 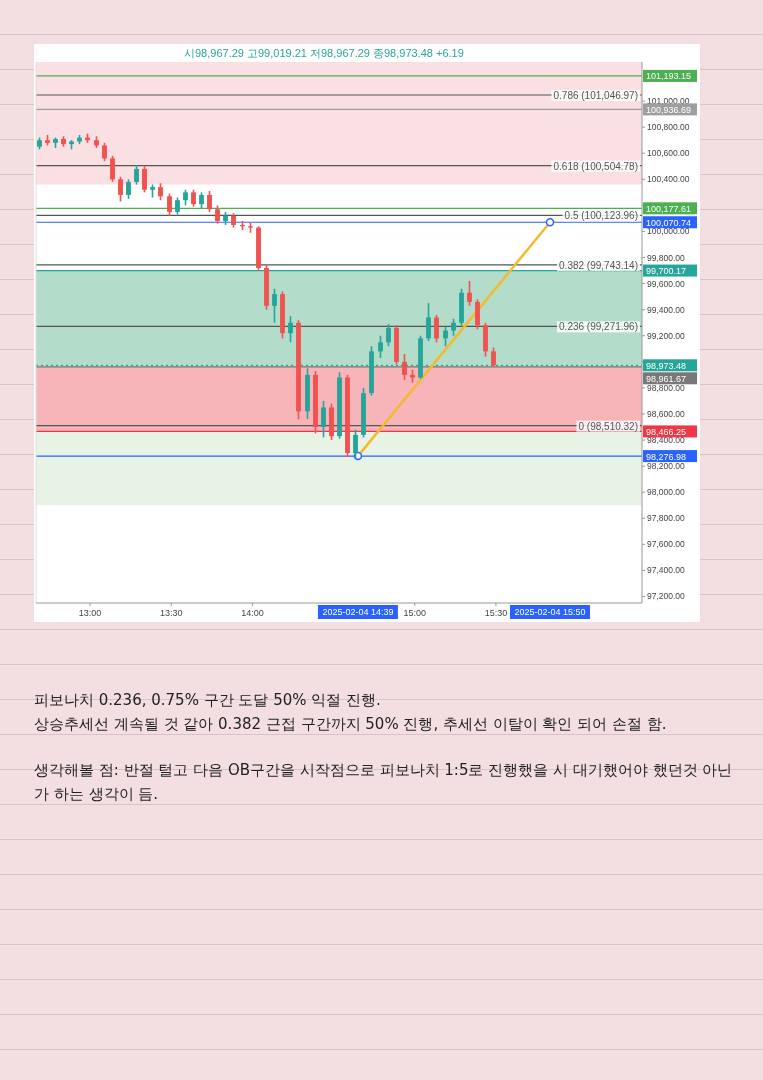 I want to click on ref-line-label: 101,193.15, so click(x=669, y=76).